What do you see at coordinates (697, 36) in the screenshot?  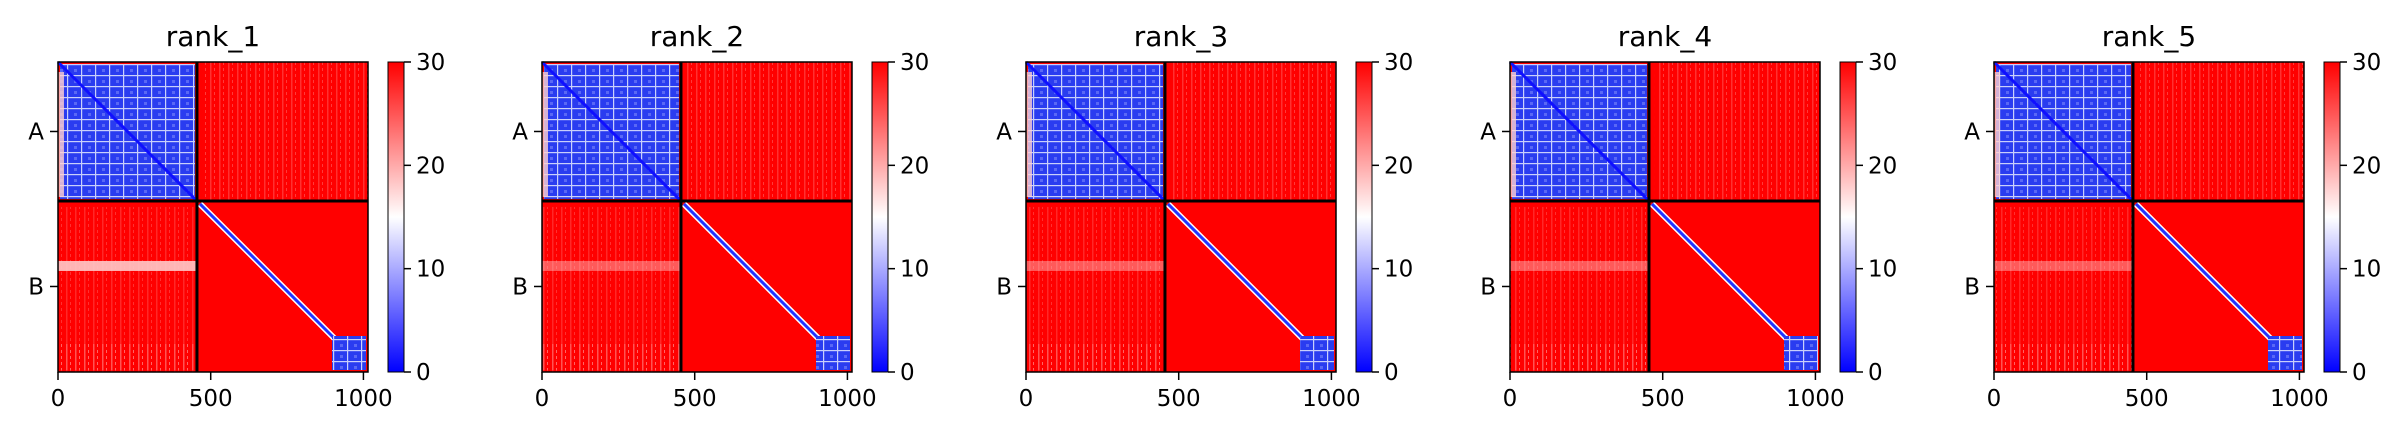 I see `panel-title: rank_2` at bounding box center [697, 36].